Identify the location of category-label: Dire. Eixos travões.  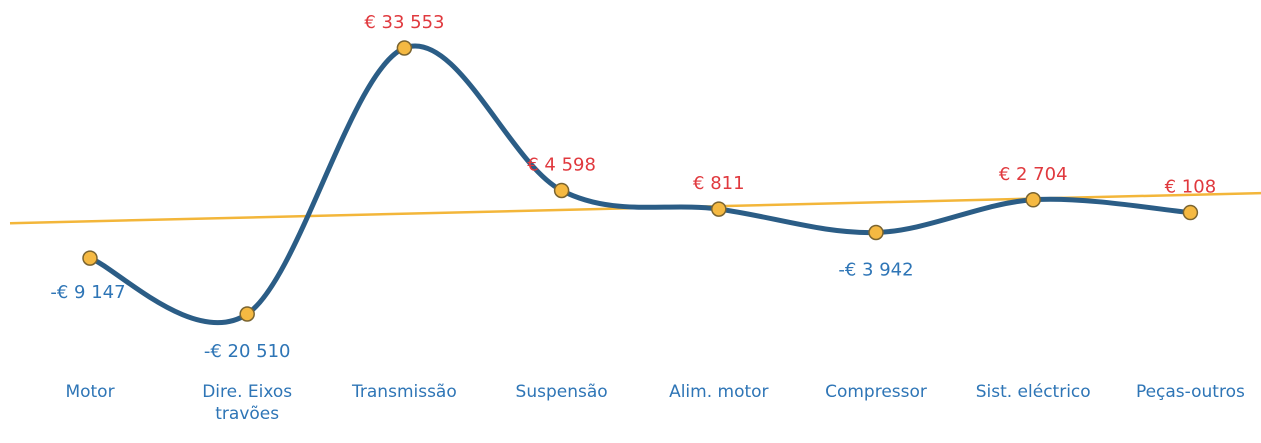
(247, 403).